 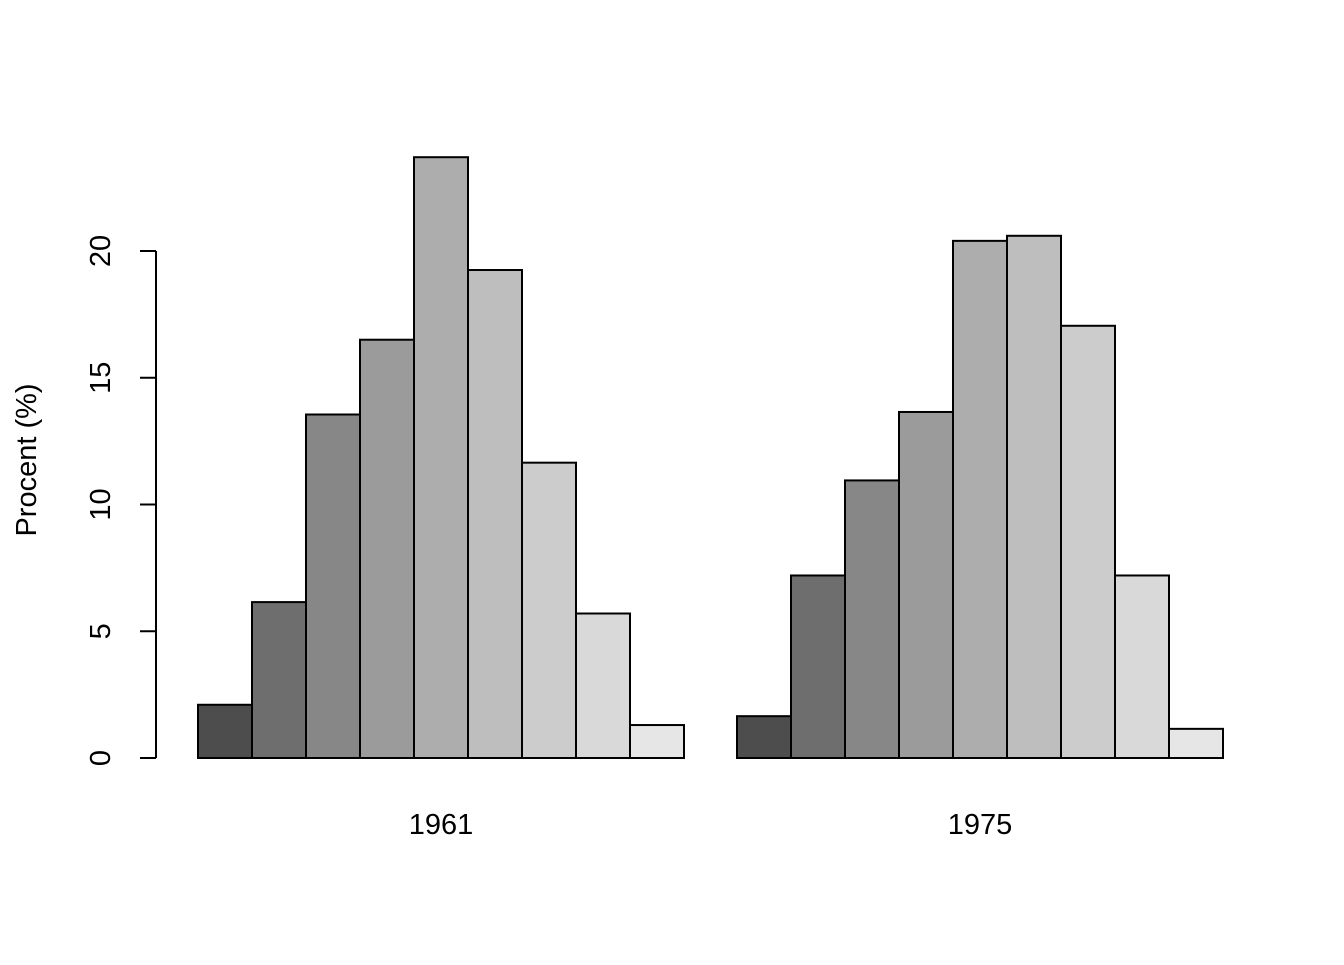 I want to click on y-tick-label-10: 10, so click(x=101, y=504).